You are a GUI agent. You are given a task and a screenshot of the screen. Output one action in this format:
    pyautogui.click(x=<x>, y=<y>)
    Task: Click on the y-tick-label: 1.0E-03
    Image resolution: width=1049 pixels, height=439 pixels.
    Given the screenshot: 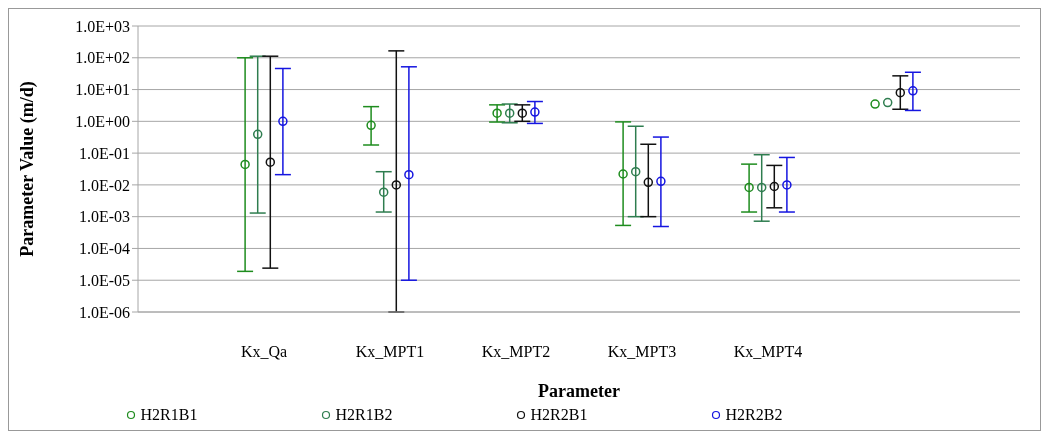 What is the action you would take?
    pyautogui.click(x=104, y=217)
    